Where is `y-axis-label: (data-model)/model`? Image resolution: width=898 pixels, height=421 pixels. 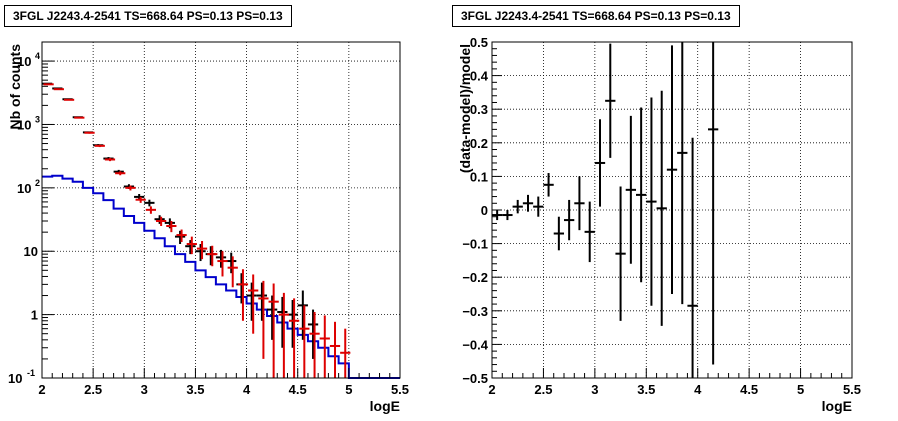 y-axis-label: (data-model)/model is located at coordinates (465, 108).